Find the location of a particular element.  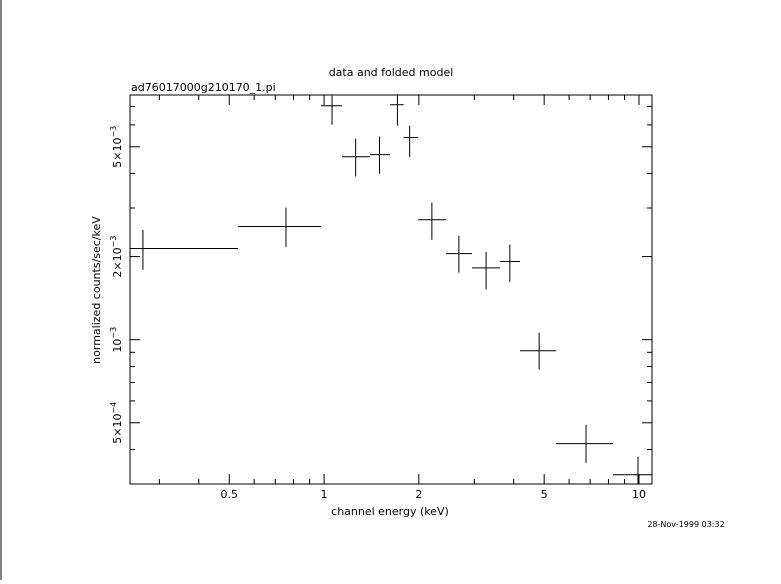

y-tick-label: 5×10−3 is located at coordinates (116, 147).